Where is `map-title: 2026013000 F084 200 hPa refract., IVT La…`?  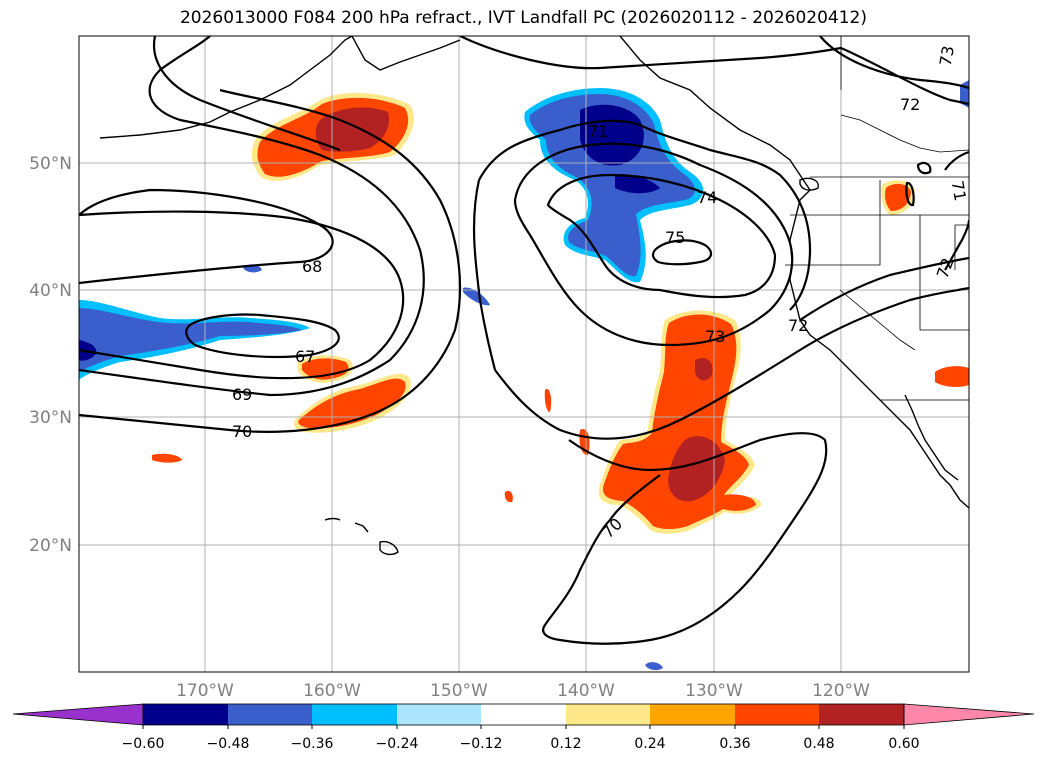 map-title: 2026013000 F084 200 hPa refract., IVT La… is located at coordinates (523, 18).